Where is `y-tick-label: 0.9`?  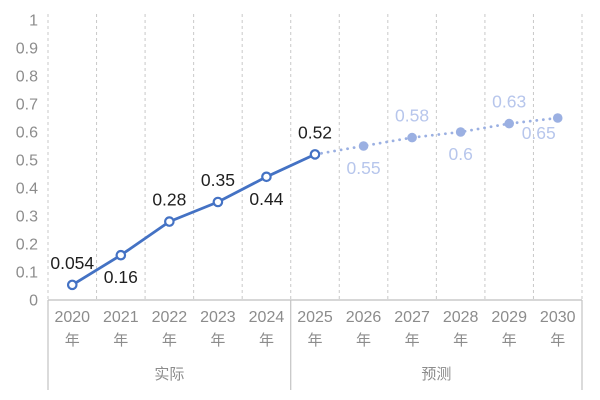
y-tick-label: 0.9 is located at coordinates (27, 49).